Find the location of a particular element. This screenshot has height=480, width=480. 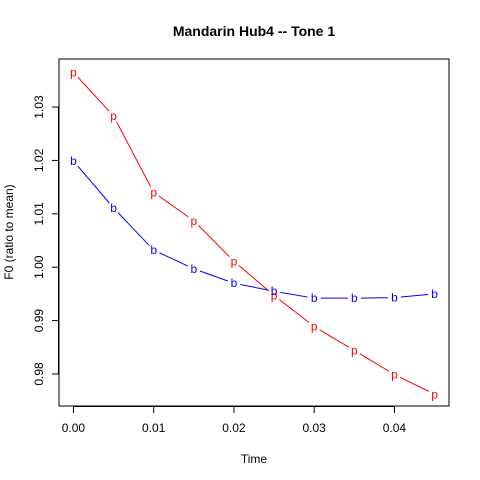

x-tick-label: 0.01 is located at coordinates (154, 428).